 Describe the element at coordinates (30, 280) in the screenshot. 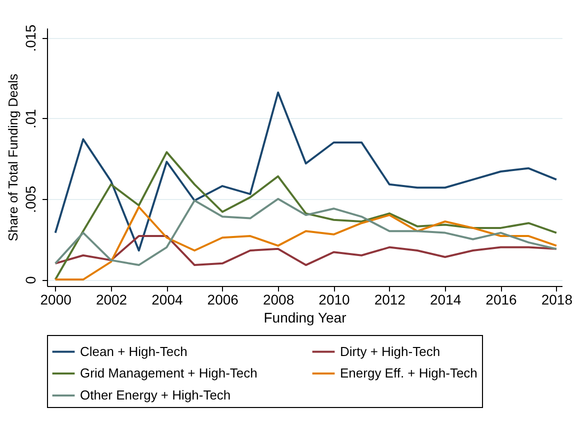

I see `y-tick-label: 0` at that location.